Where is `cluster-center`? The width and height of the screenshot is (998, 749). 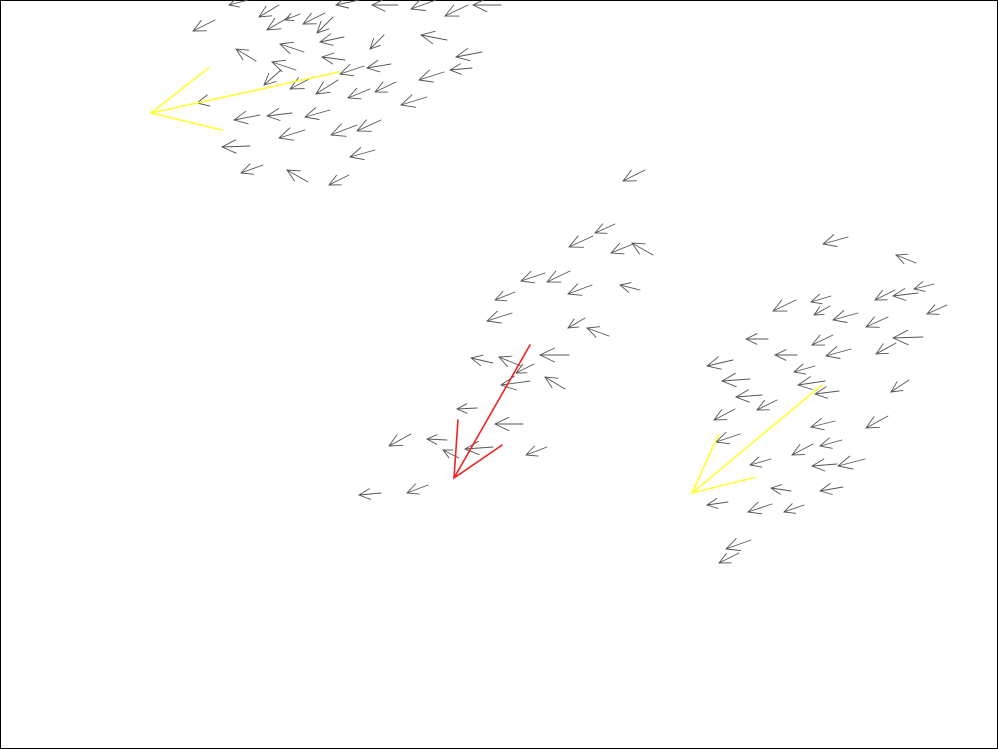
cluster-center is located at coordinates (505, 334).